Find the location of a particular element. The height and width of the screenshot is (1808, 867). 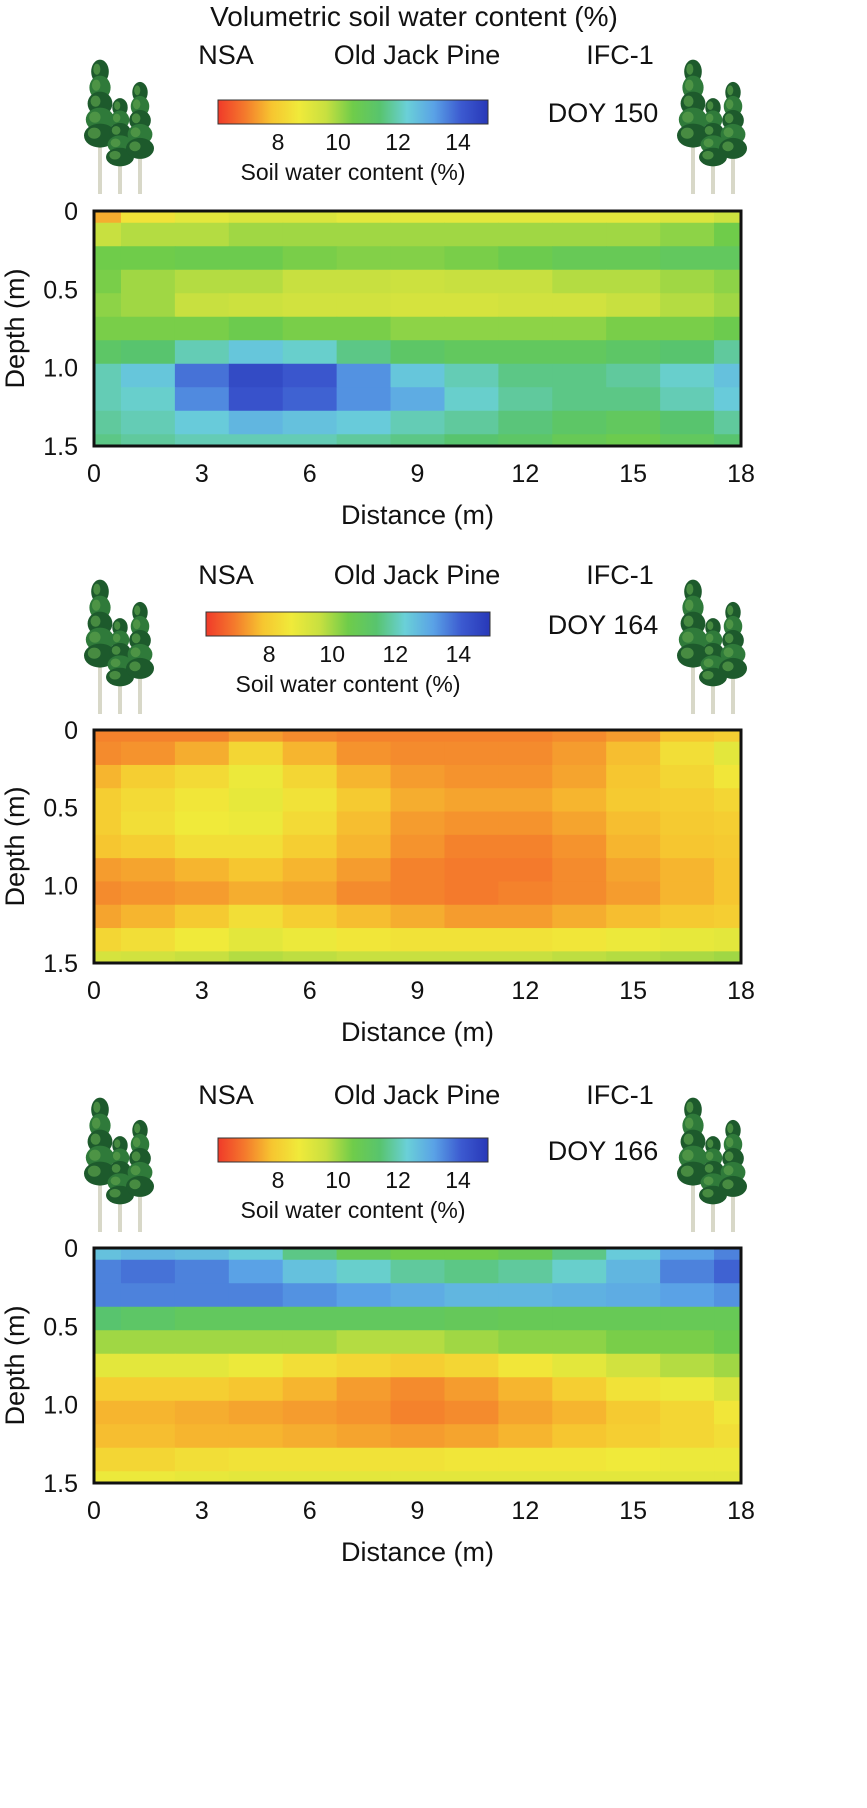

x-tick-label: 9 is located at coordinates (418, 1511).